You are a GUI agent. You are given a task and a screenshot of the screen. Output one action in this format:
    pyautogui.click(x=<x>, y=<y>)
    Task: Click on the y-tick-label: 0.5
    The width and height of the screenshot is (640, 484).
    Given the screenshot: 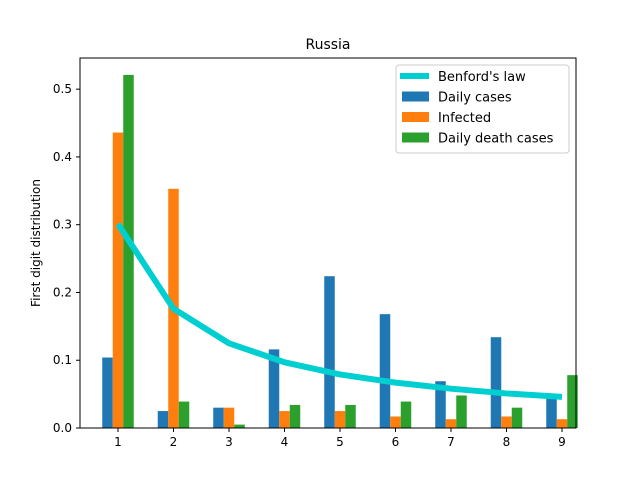 What is the action you would take?
    pyautogui.click(x=62, y=89)
    